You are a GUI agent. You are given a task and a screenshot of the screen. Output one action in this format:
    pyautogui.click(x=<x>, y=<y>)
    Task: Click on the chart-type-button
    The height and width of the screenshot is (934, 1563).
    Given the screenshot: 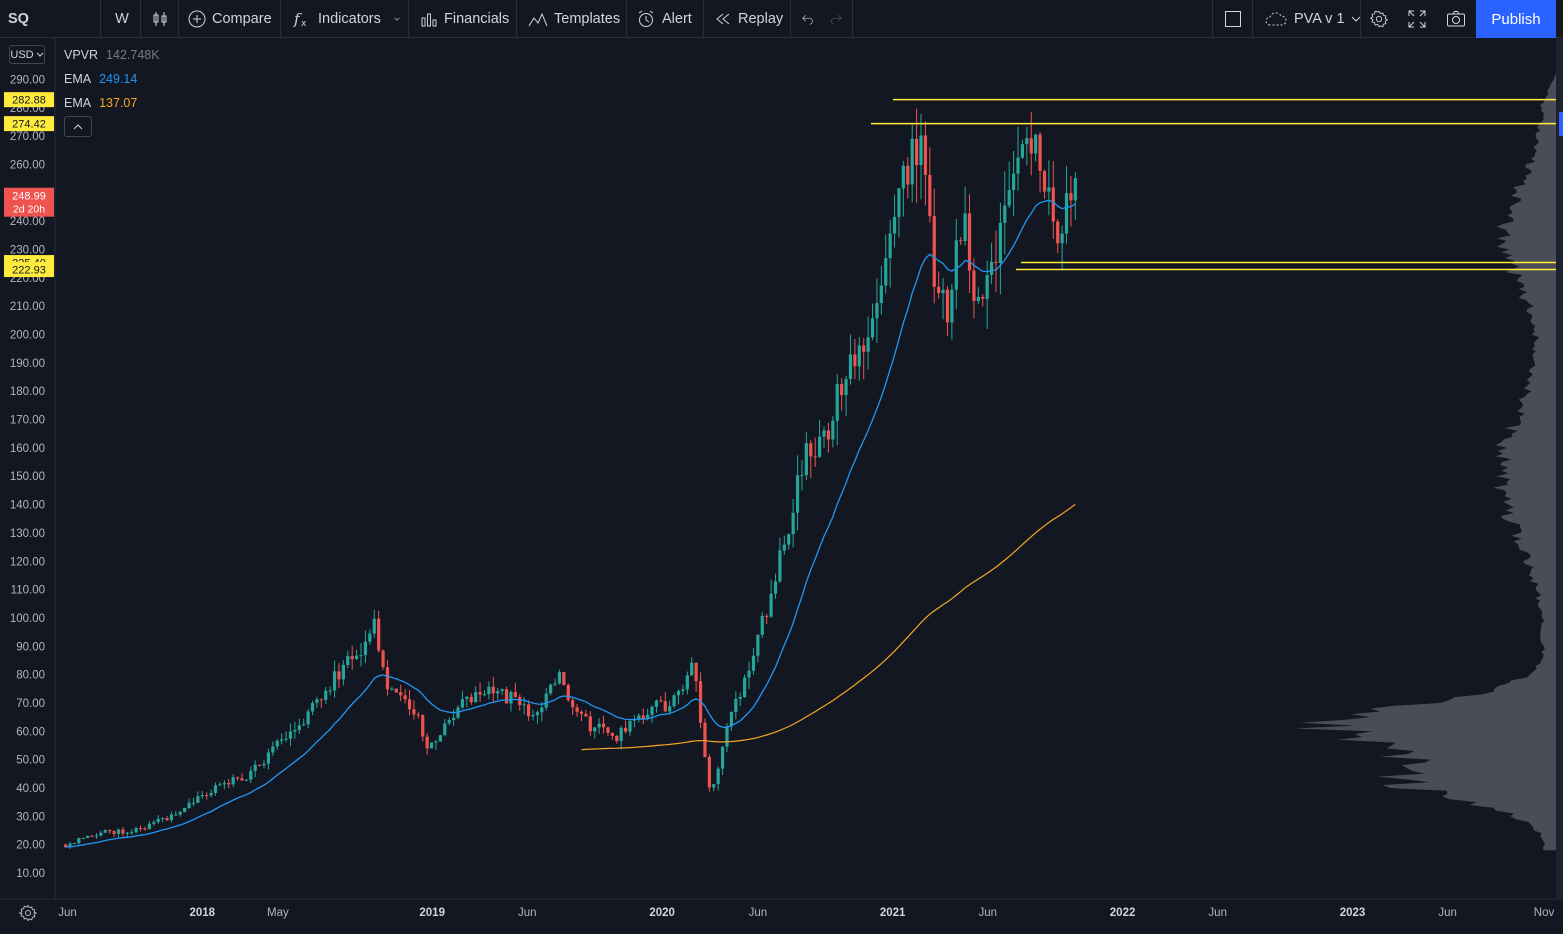 What is the action you would take?
    pyautogui.click(x=160, y=19)
    